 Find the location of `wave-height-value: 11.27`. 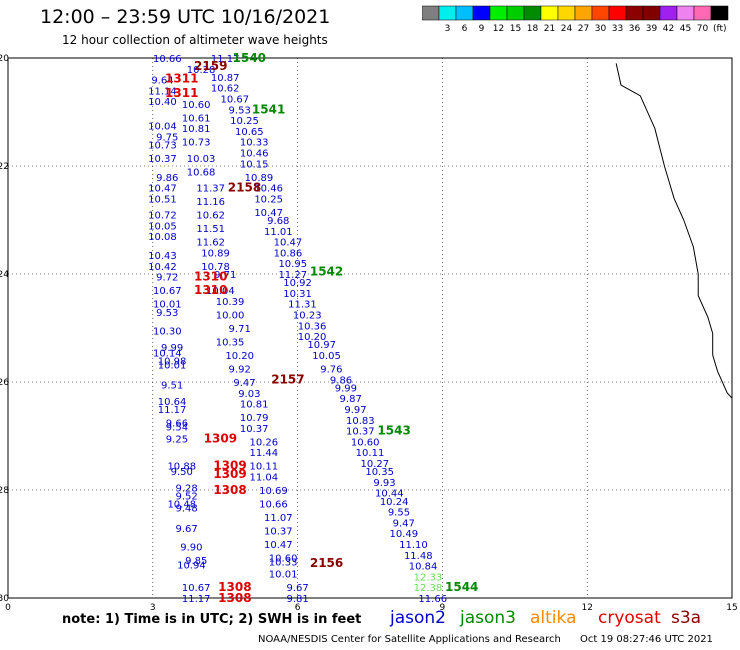

wave-height-value: 11.27 is located at coordinates (292, 275).